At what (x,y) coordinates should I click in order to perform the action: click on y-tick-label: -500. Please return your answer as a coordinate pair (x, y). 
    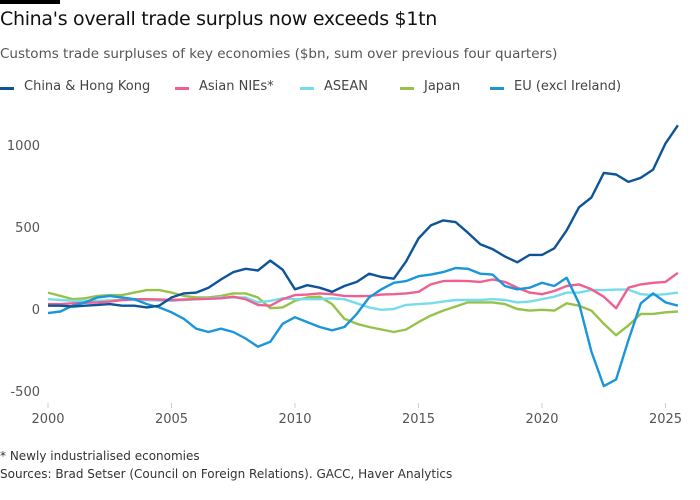
    Looking at the image, I should click on (25, 392).